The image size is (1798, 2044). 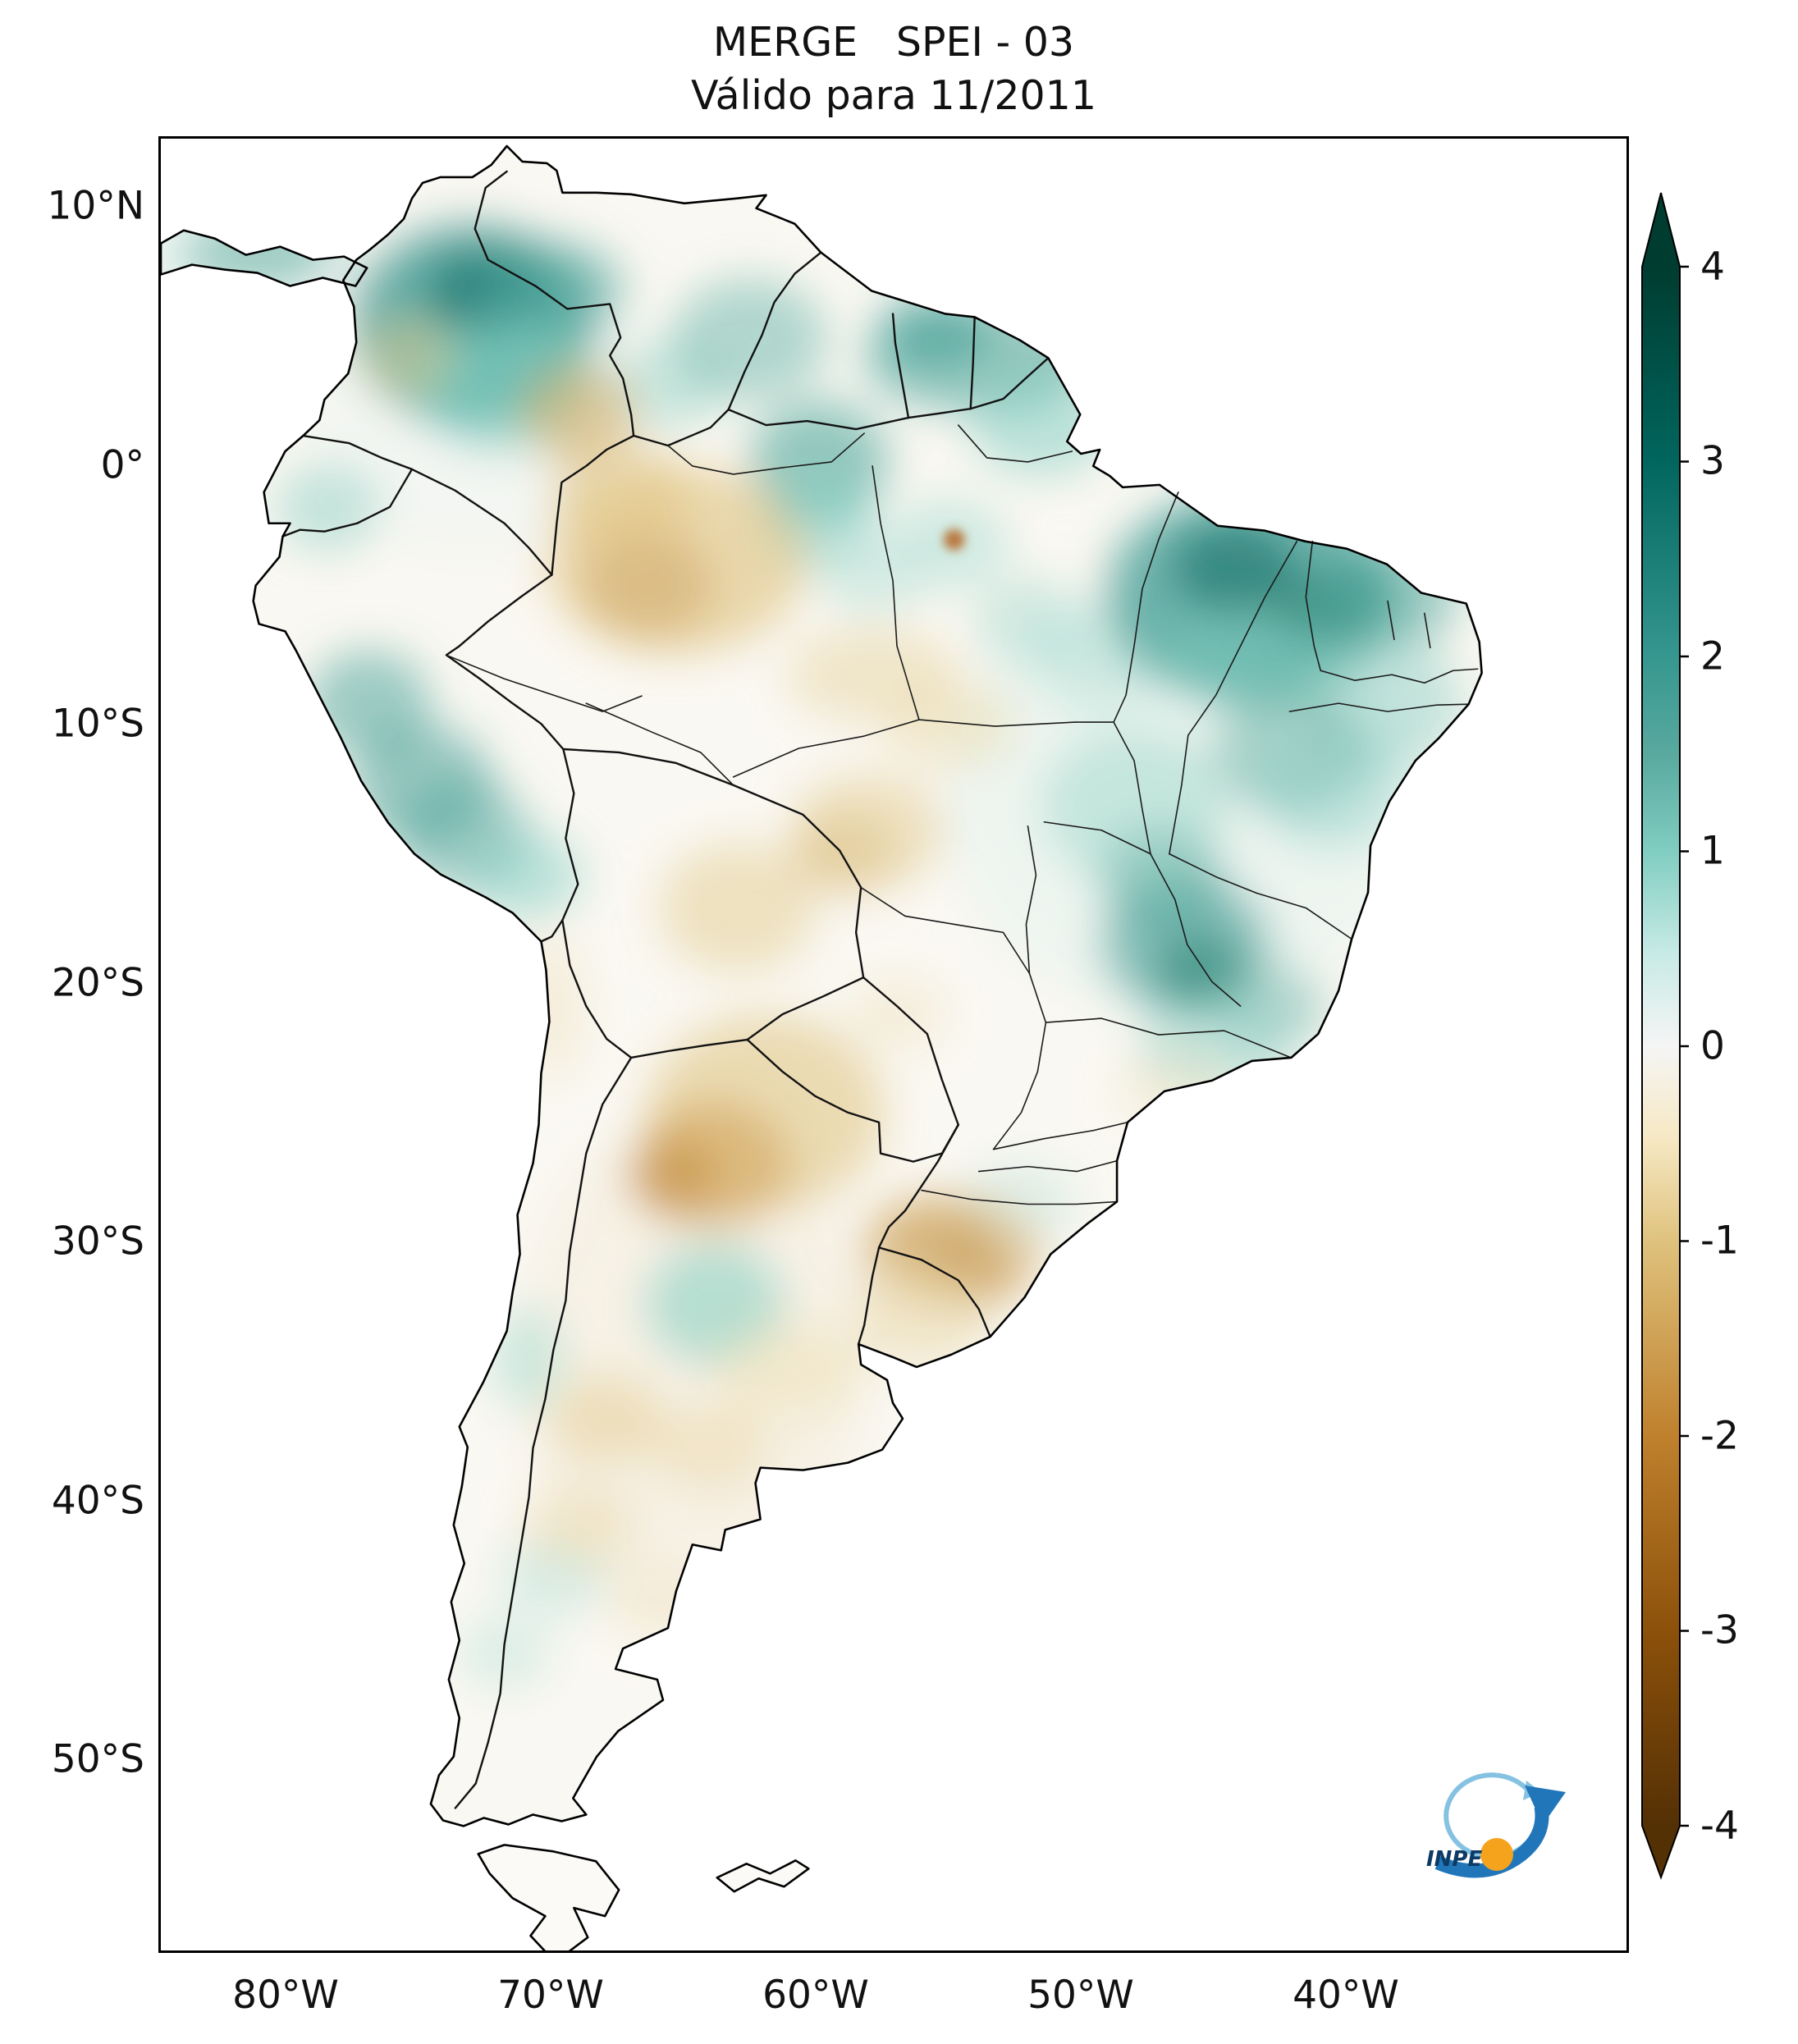 What do you see at coordinates (95, 206) in the screenshot?
I see `lat-tick-label: 10°N` at bounding box center [95, 206].